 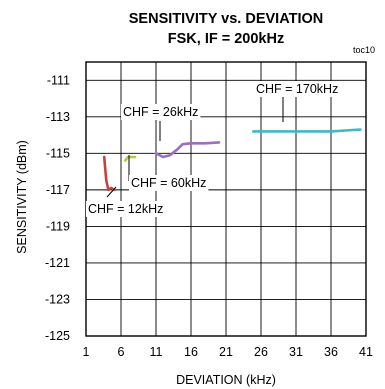 I want to click on y-tick-label: -119, so click(x=58, y=226).